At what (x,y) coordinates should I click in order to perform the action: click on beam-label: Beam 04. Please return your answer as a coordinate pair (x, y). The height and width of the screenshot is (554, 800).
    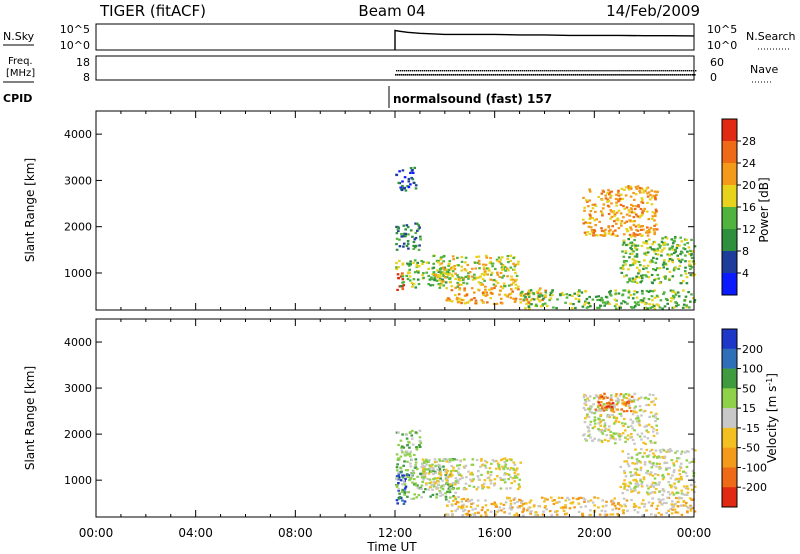
    Looking at the image, I should click on (391, 11).